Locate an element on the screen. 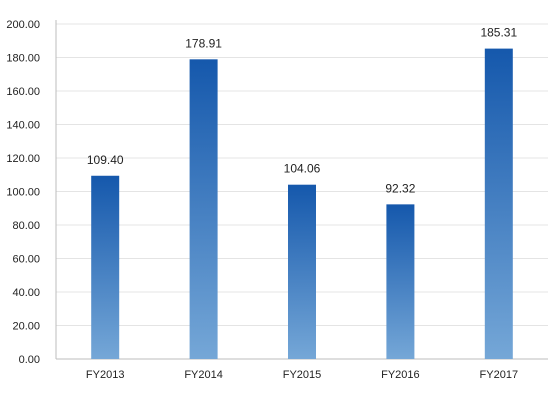  data-label: 104.06 is located at coordinates (302, 169).